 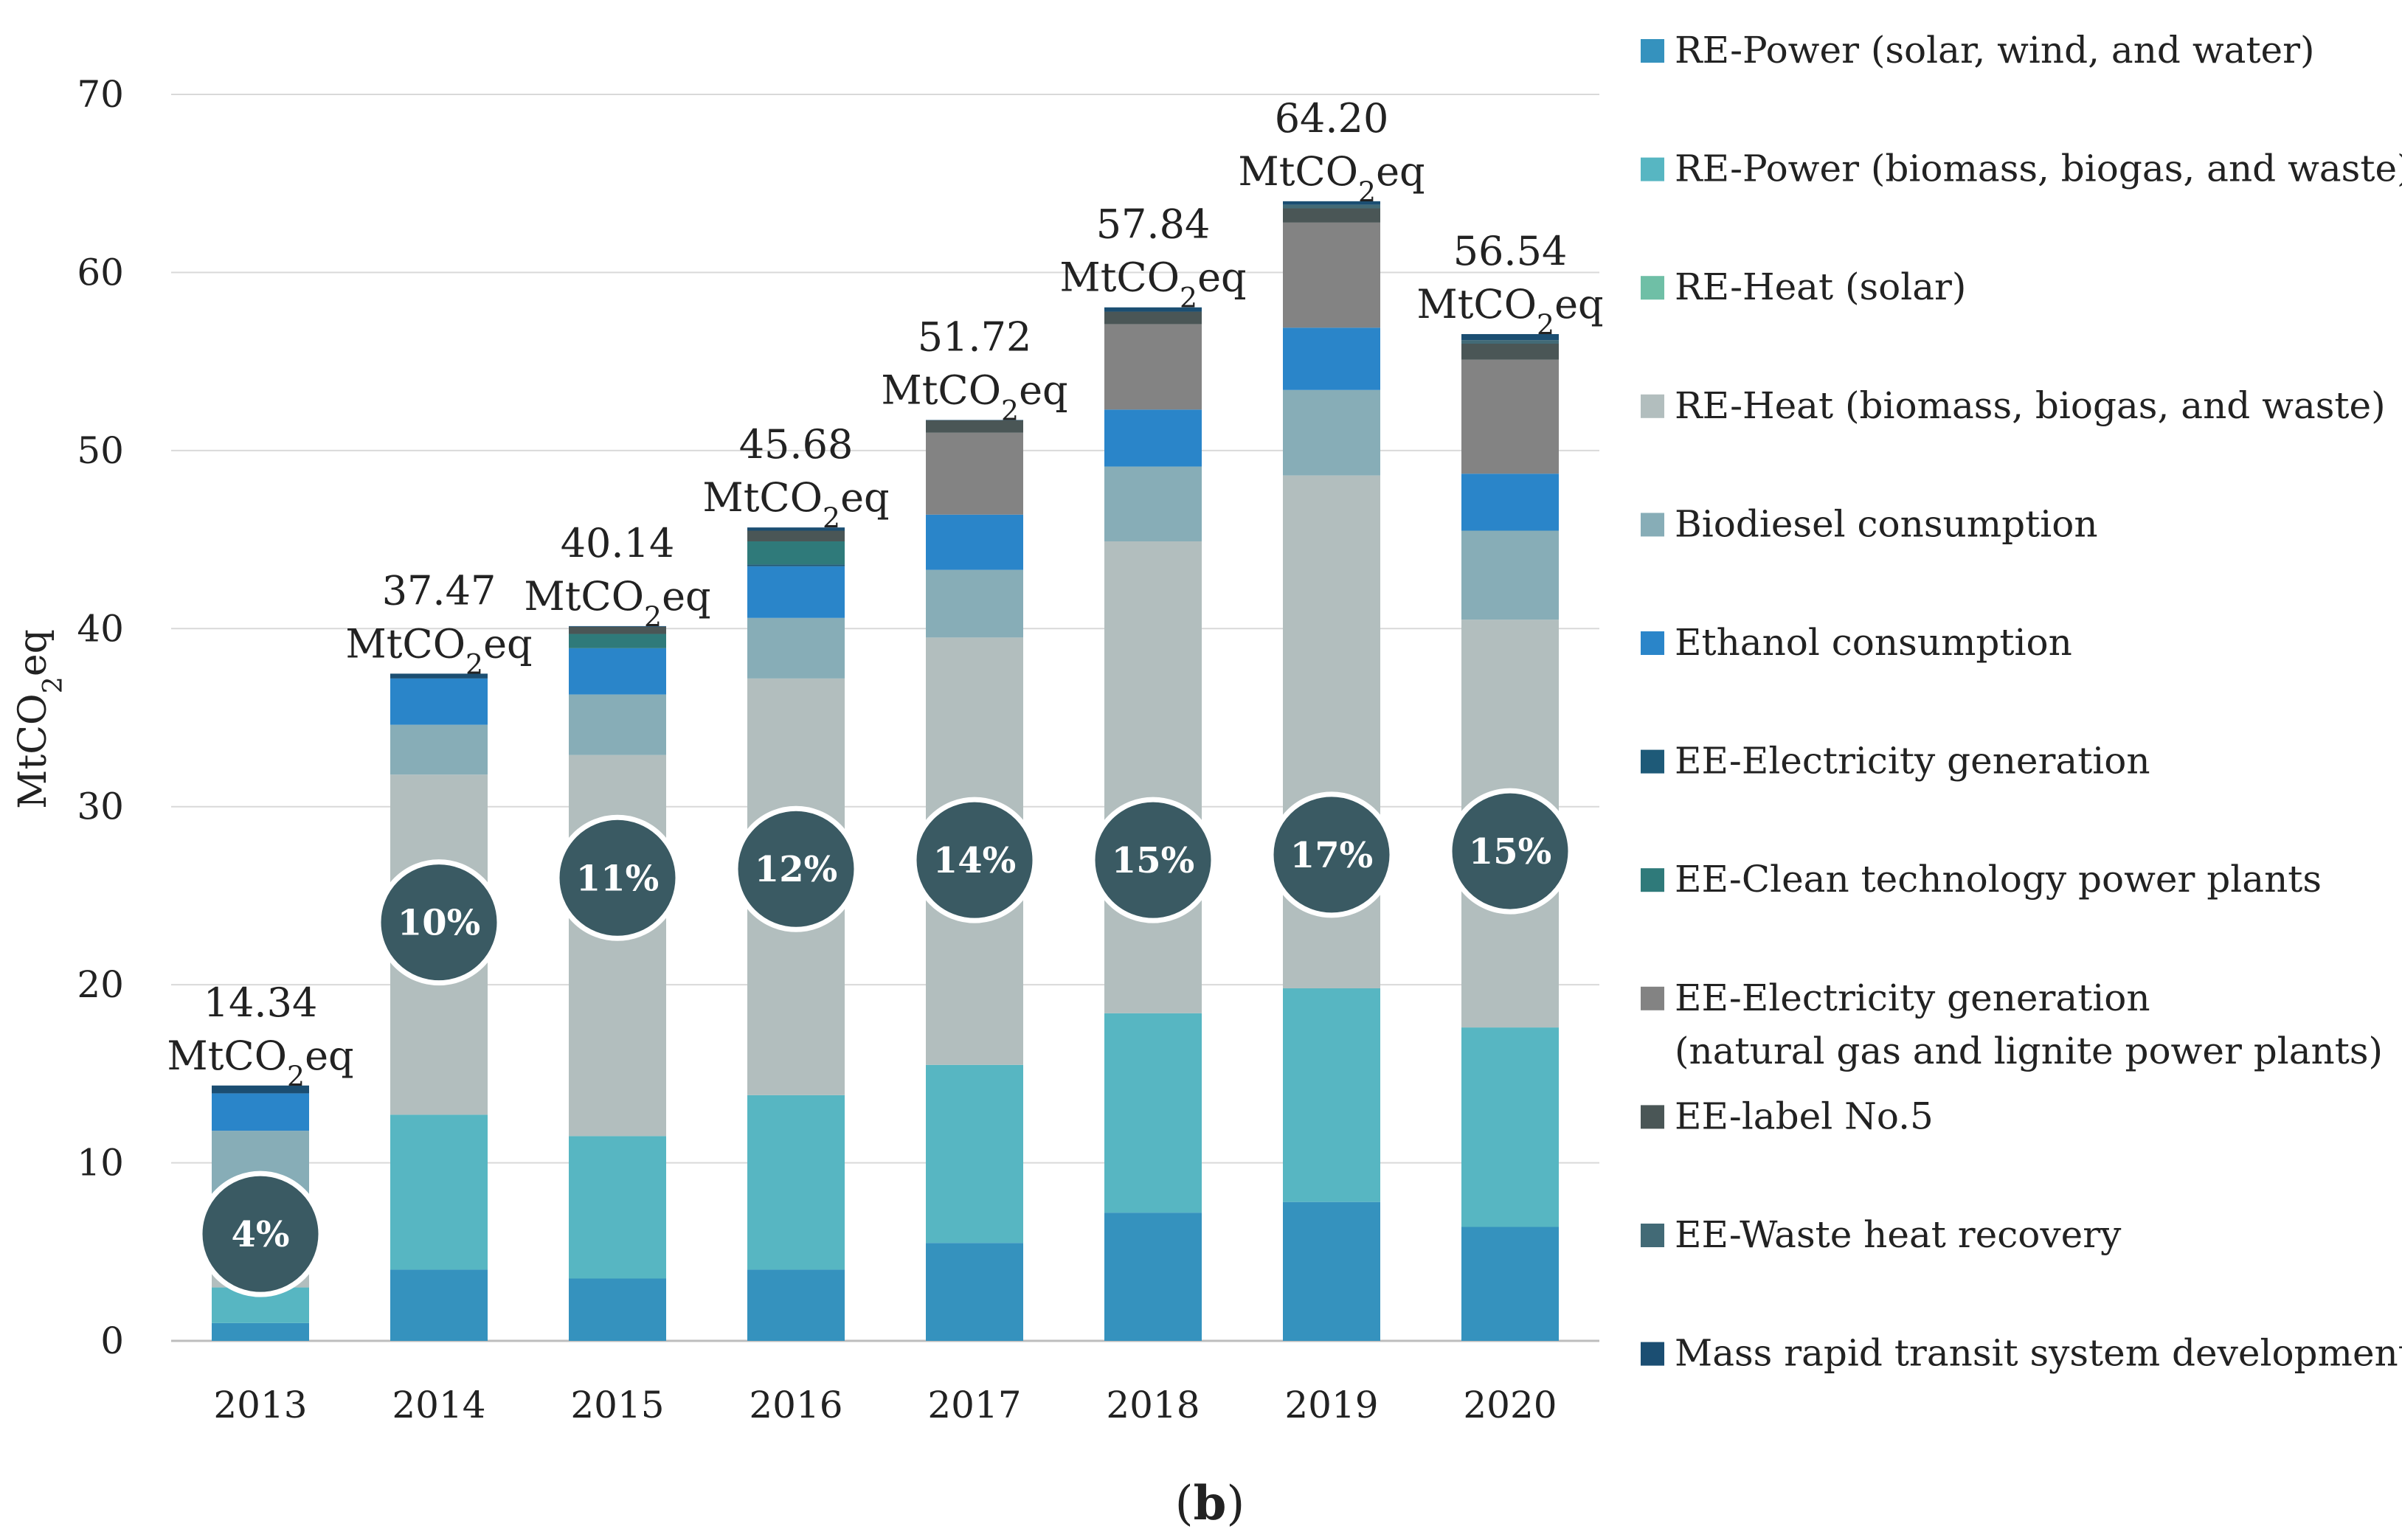 I want to click on x-tick-label: 2015, so click(x=617, y=1405).